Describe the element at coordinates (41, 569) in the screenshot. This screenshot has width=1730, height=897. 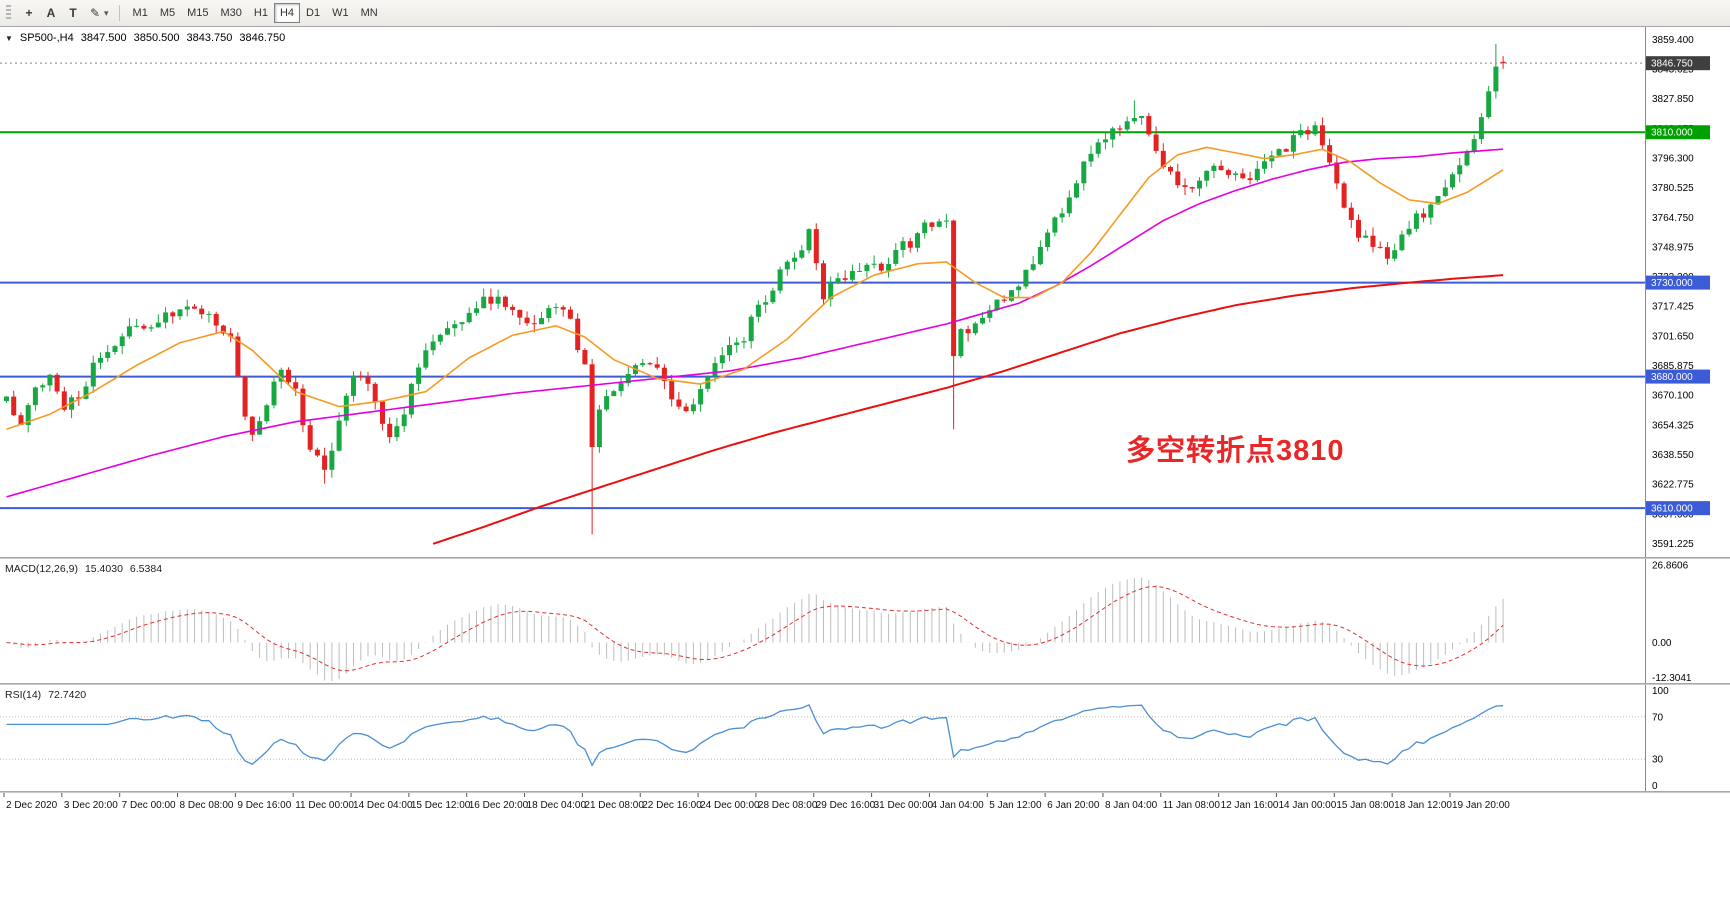
I see `macd-name: MACD(12,26,9)` at that location.